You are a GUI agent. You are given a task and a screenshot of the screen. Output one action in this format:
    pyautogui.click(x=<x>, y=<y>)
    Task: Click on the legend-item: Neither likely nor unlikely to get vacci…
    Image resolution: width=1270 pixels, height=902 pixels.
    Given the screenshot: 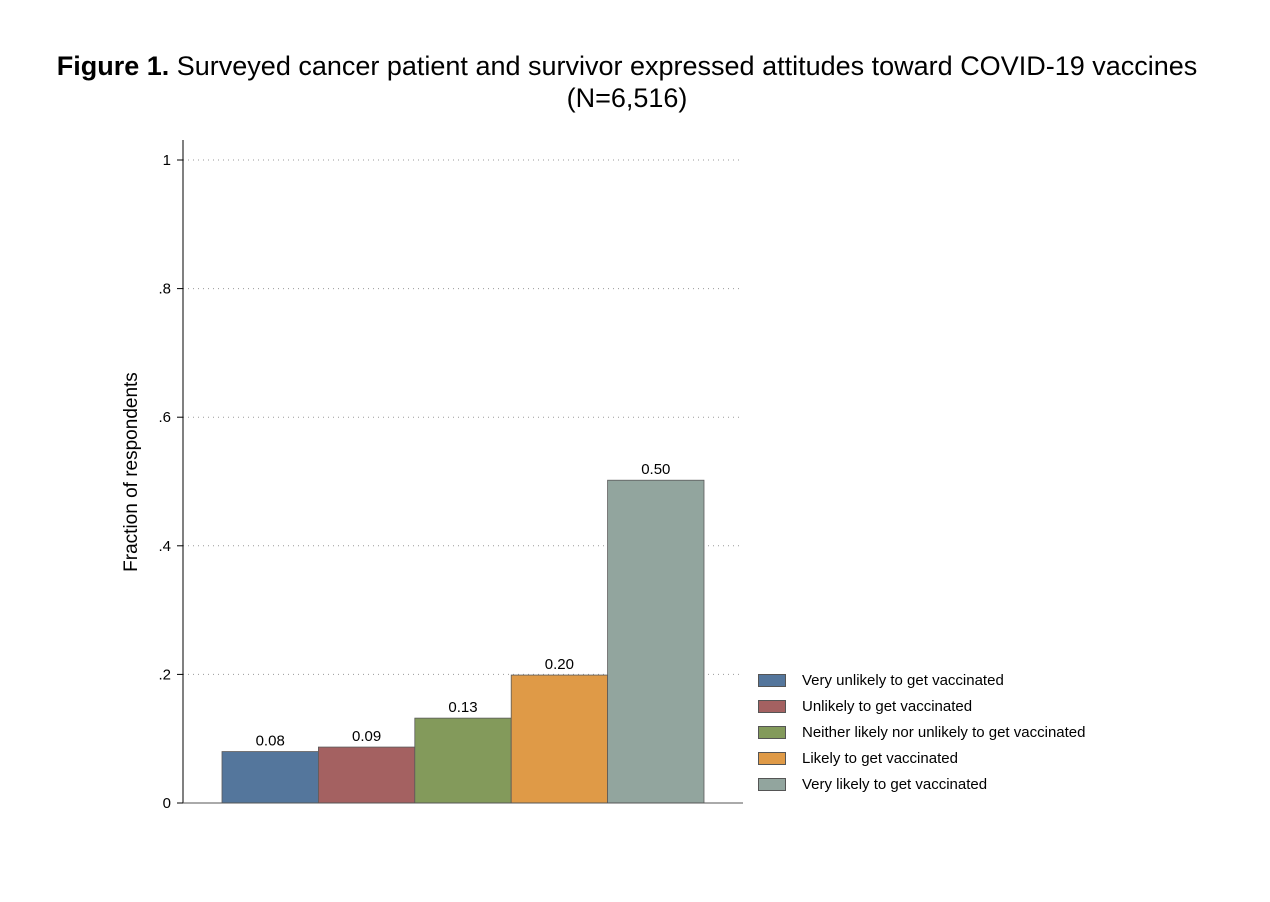 What is the action you would take?
    pyautogui.click(x=921, y=732)
    